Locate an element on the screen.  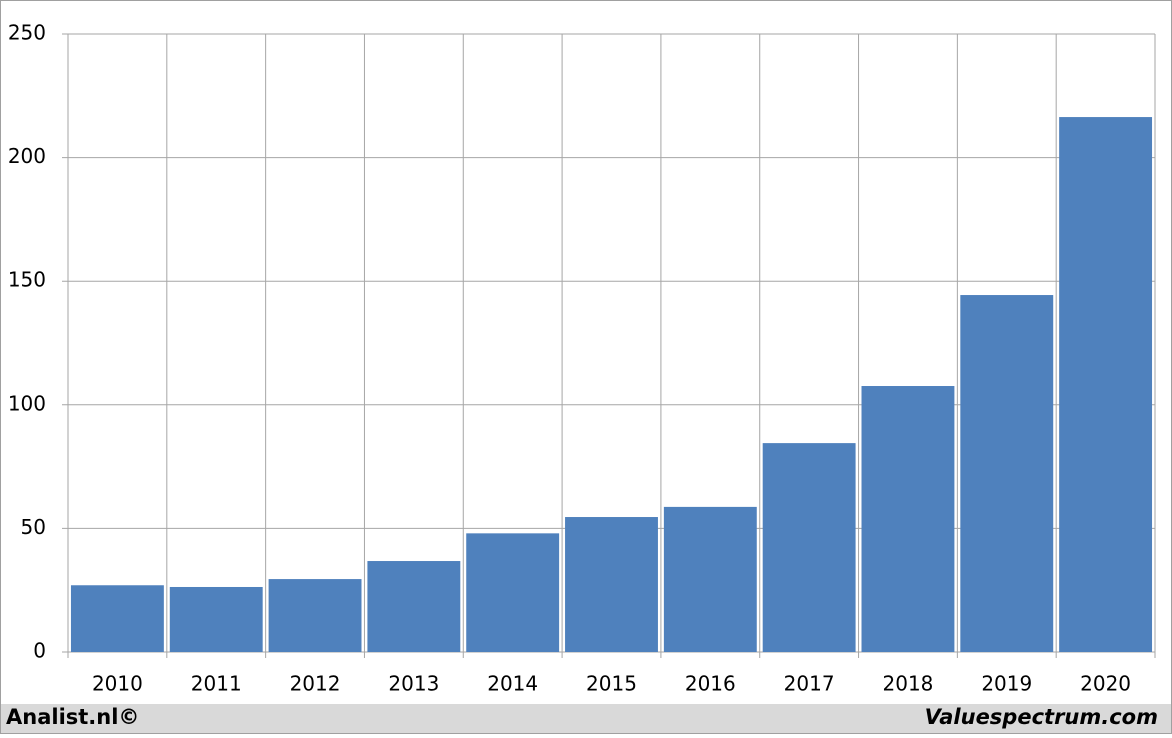
x-tick-label: 2010 is located at coordinates (117, 684).